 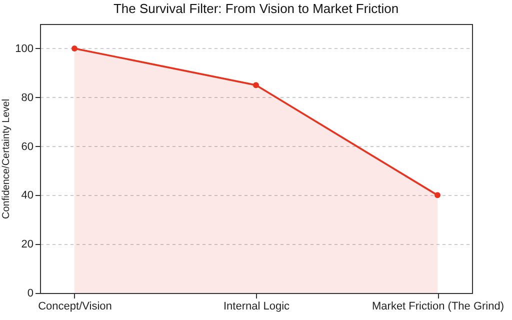 What do you see at coordinates (6, 159) in the screenshot?
I see `y-axis-title: Confidence/Certainty Level` at bounding box center [6, 159].